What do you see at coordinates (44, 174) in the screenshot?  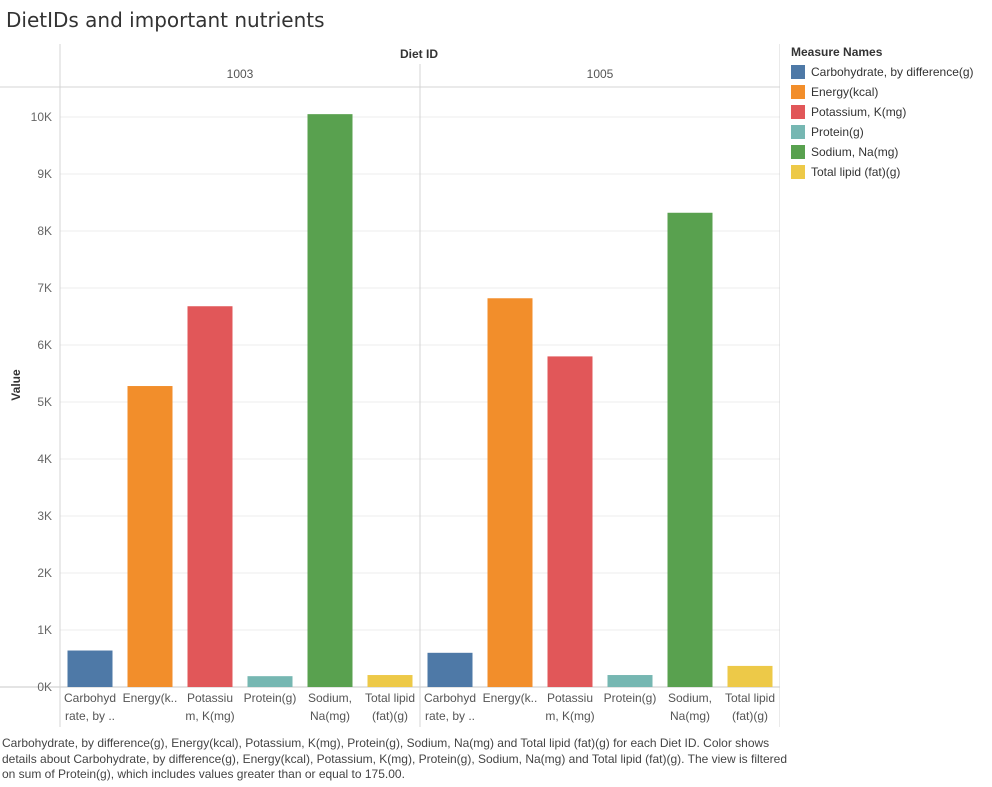 I see `y-tick-label: 9K` at bounding box center [44, 174].